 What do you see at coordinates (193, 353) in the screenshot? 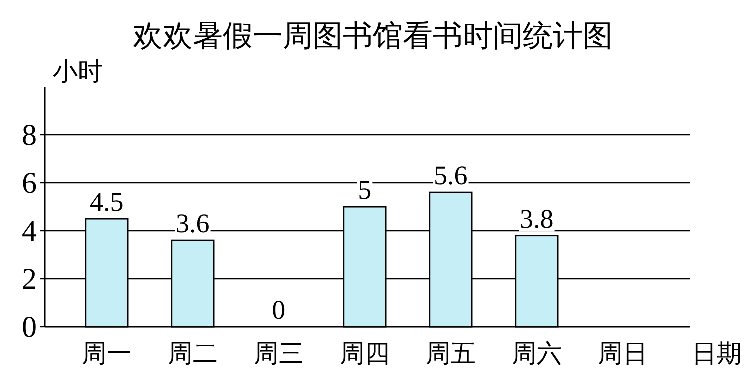
I see `x-tick-label: 周二` at bounding box center [193, 353].